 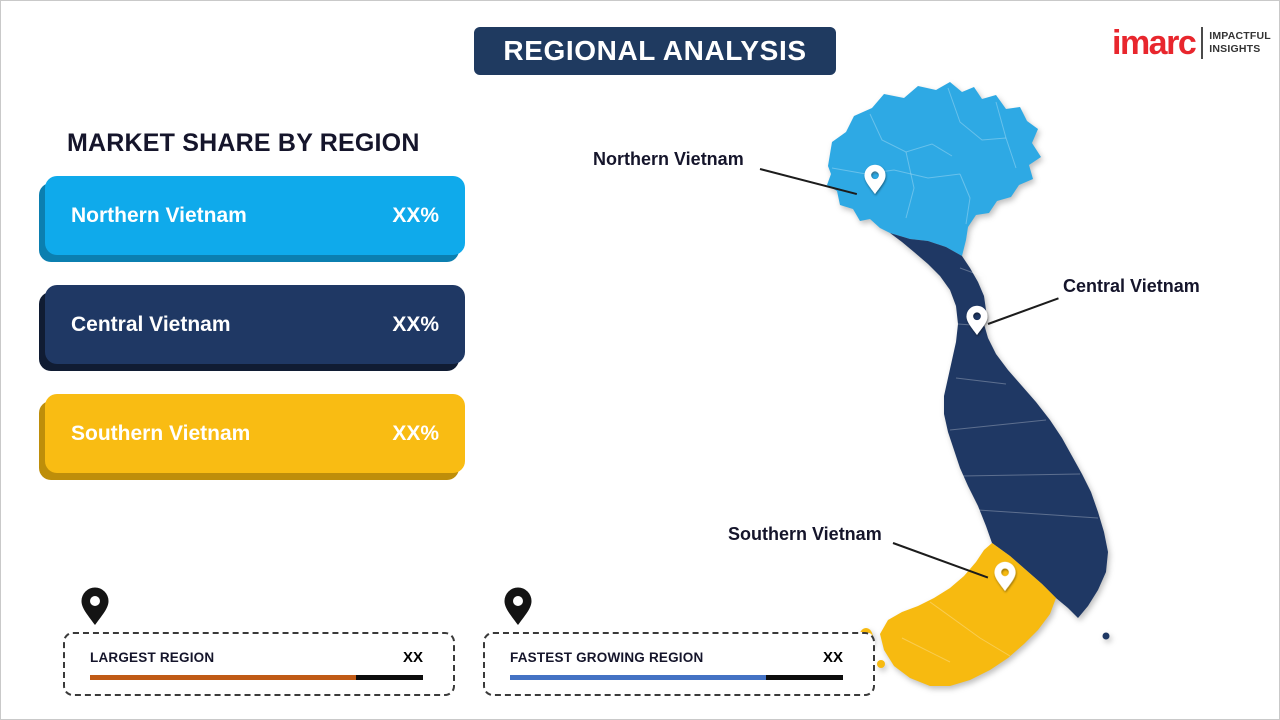 I want to click on map-pin-central, so click(x=977, y=320).